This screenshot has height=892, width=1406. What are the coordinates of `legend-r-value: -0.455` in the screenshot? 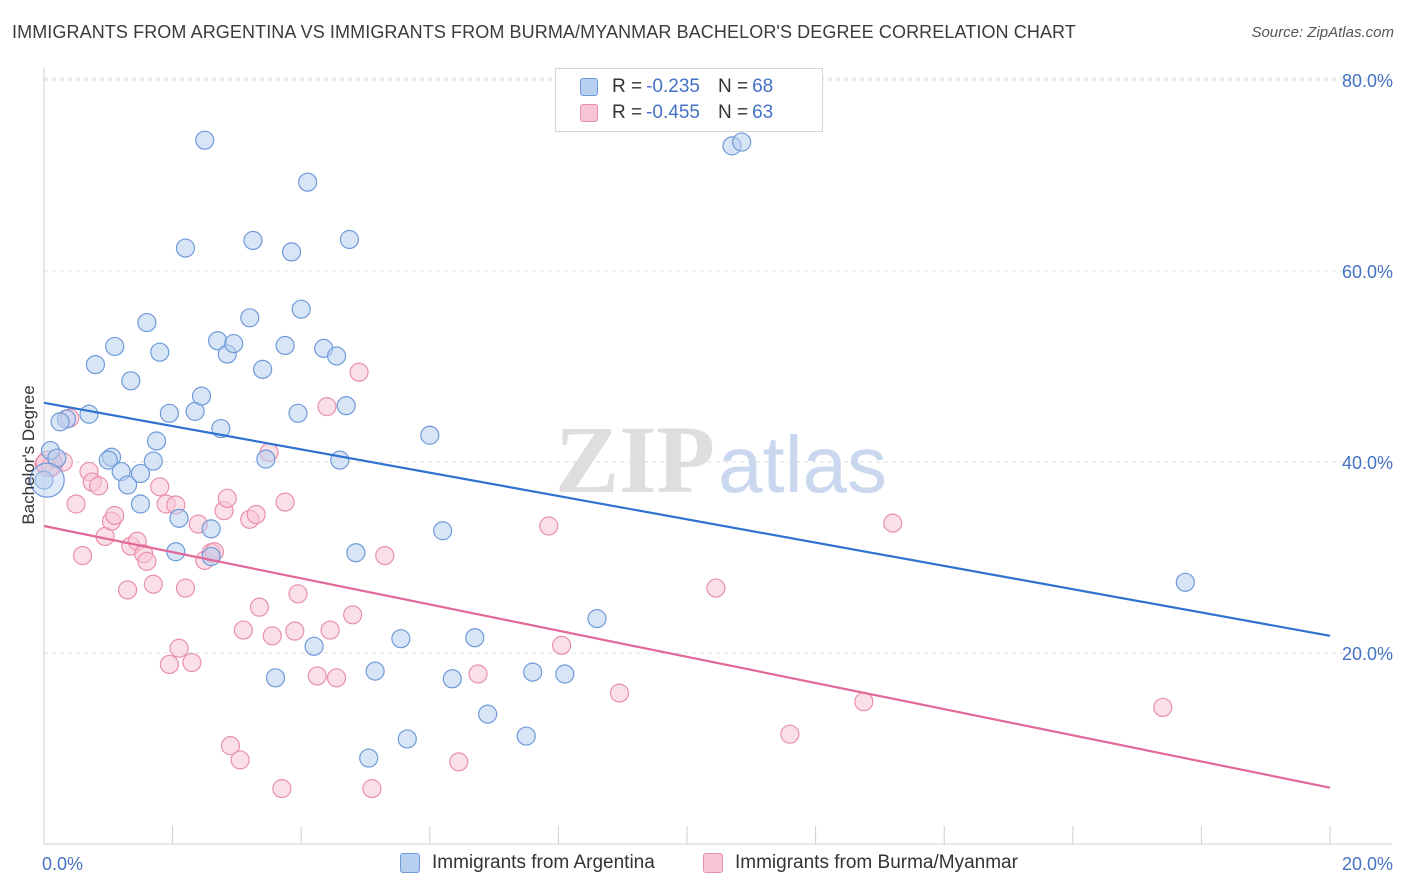 It's located at (673, 112).